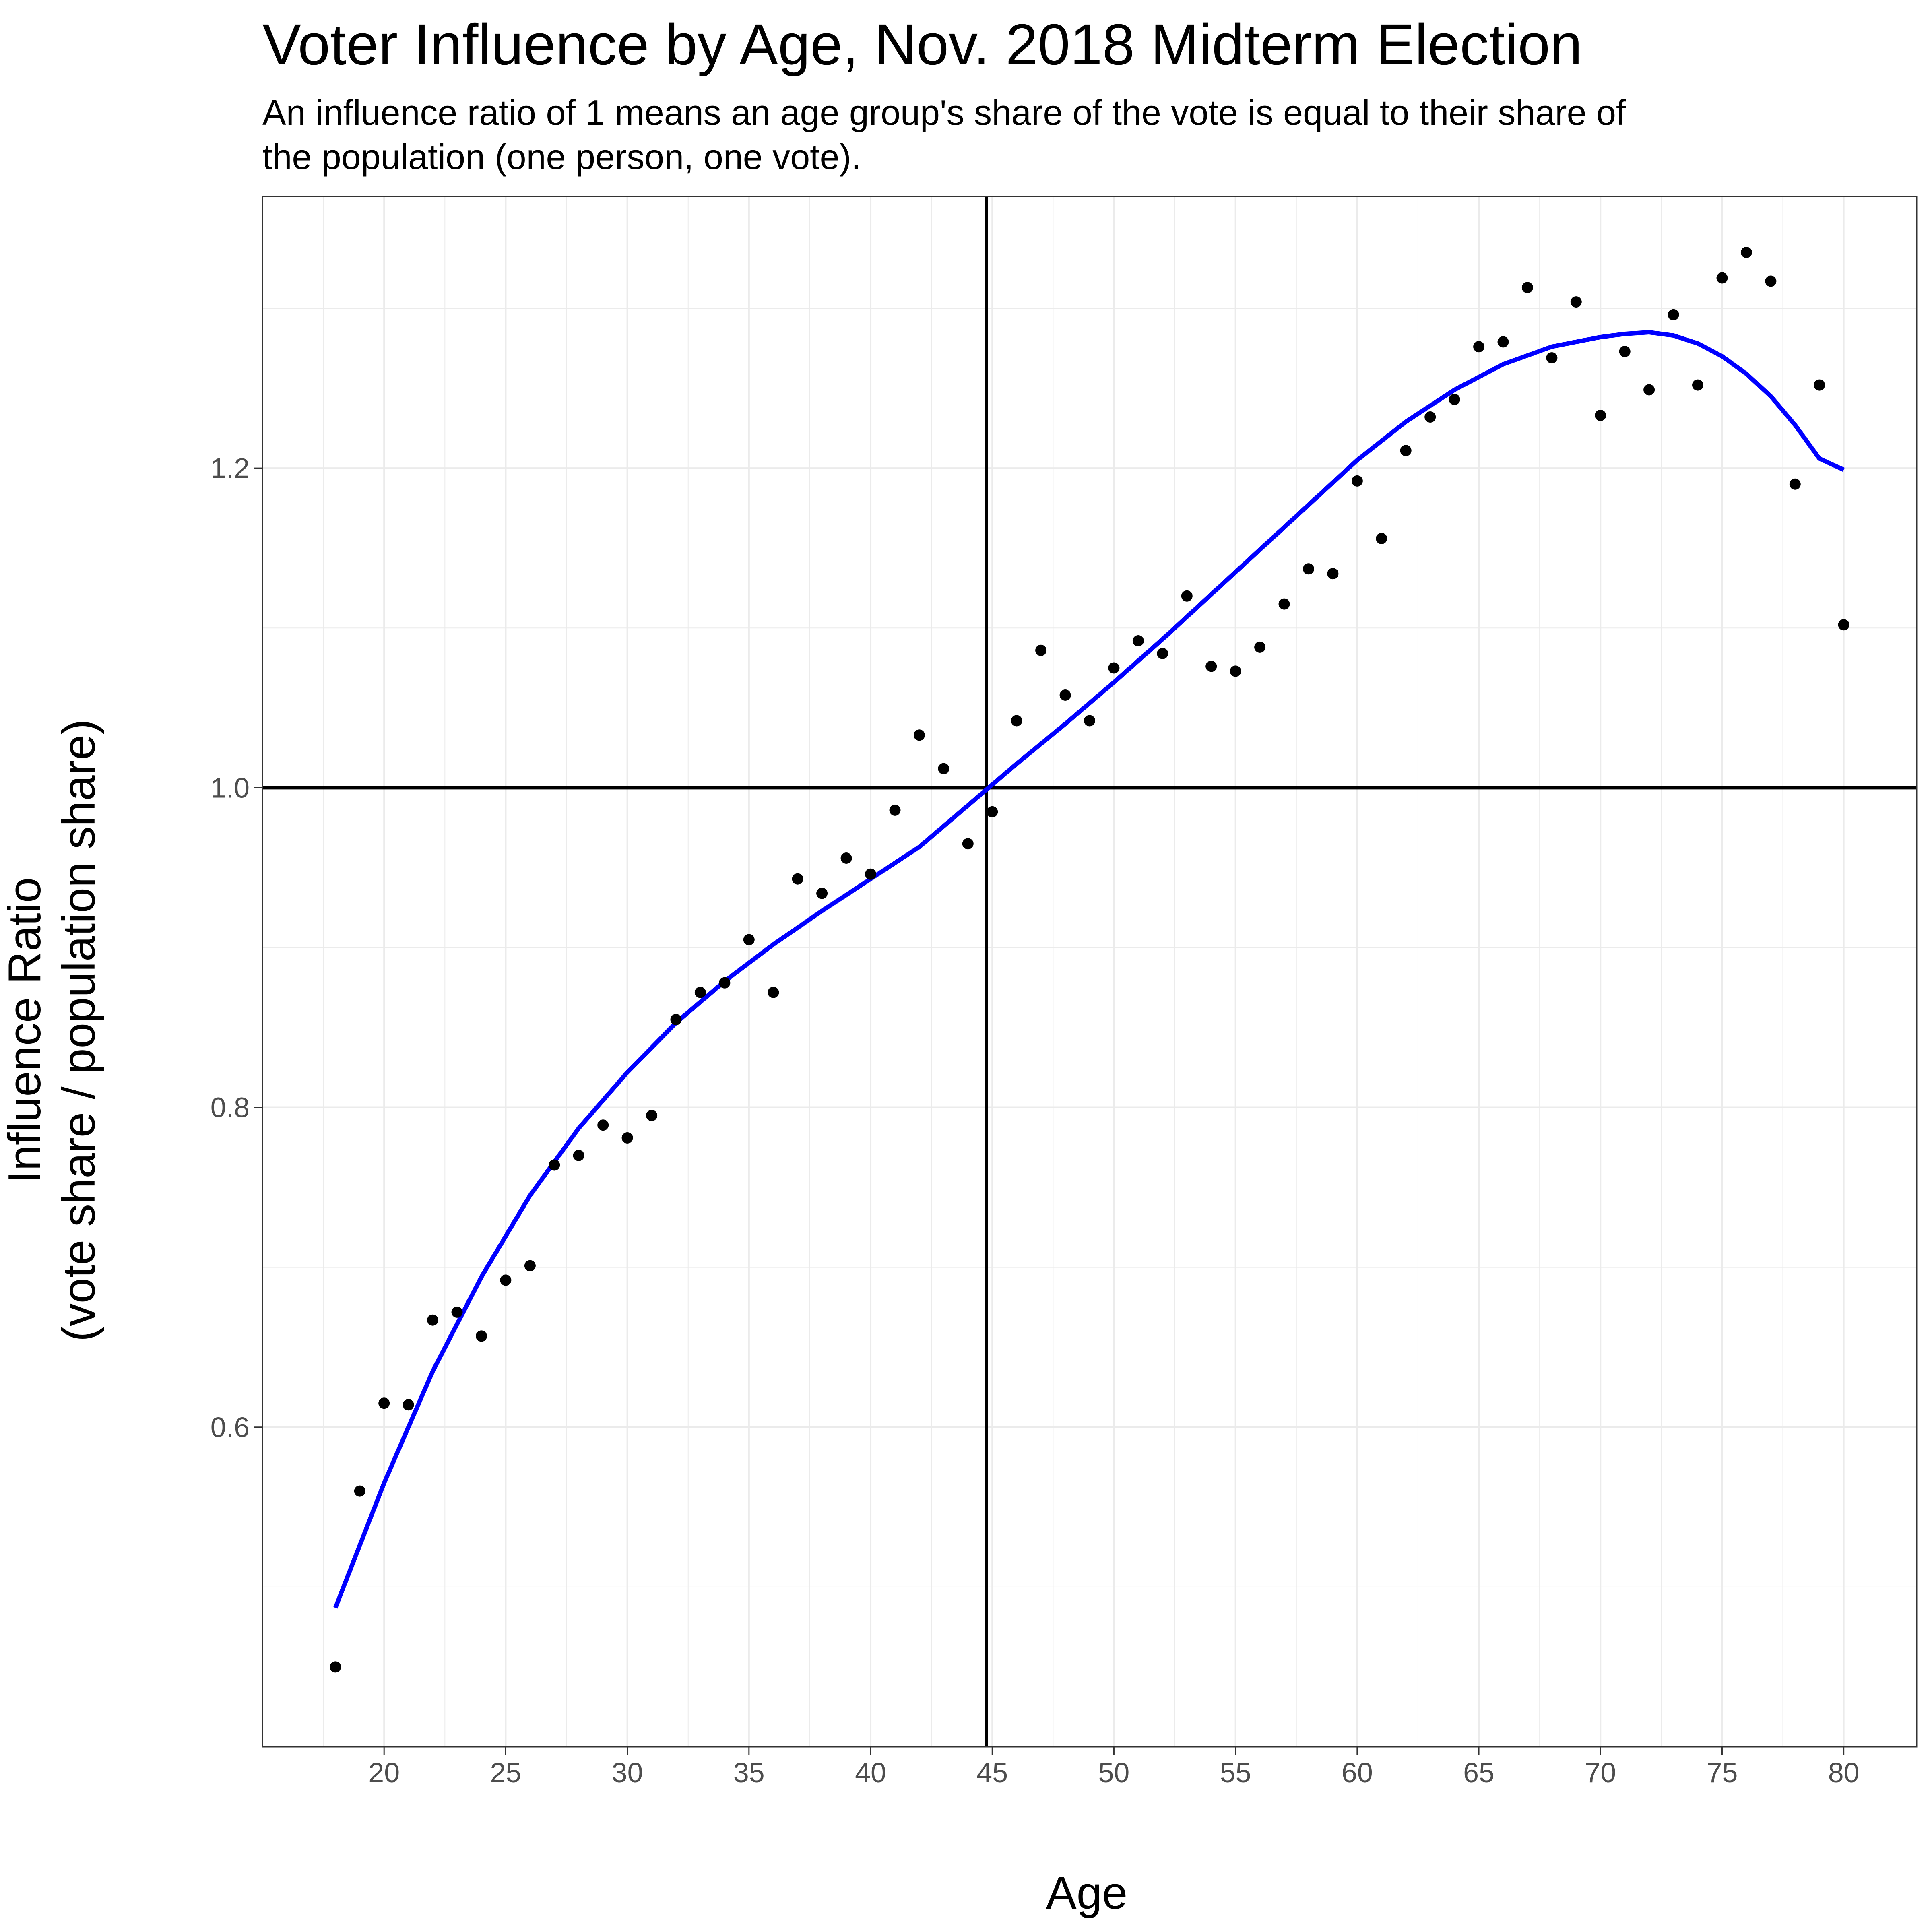  Describe the element at coordinates (384, 1772) in the screenshot. I see `x-tick-label: 20` at that location.